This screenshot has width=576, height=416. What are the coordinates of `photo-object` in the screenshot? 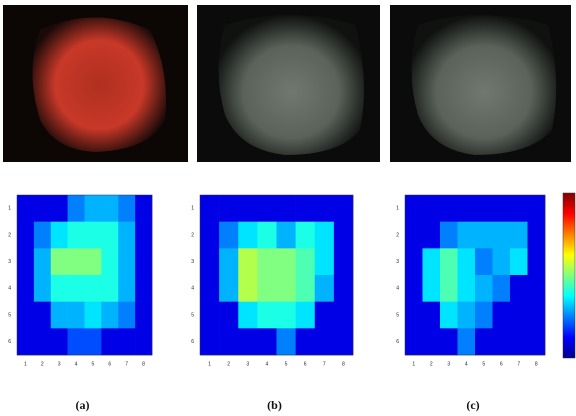 It's located at (484, 85).